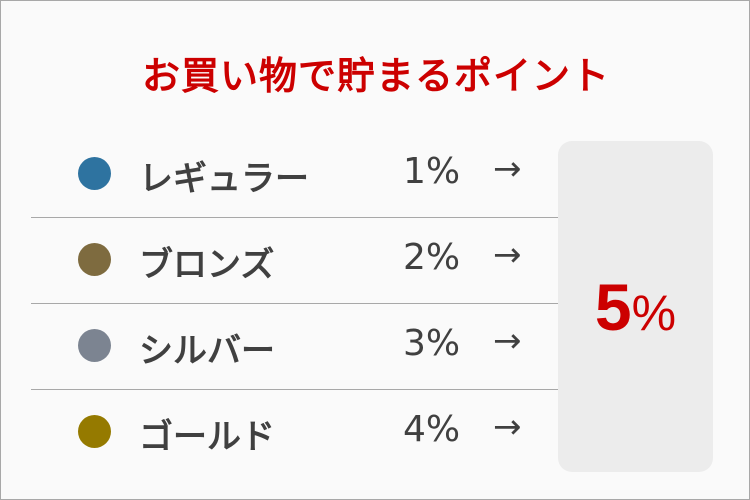 The width and height of the screenshot is (750, 500). I want to click on result-box: 5%, so click(635, 306).